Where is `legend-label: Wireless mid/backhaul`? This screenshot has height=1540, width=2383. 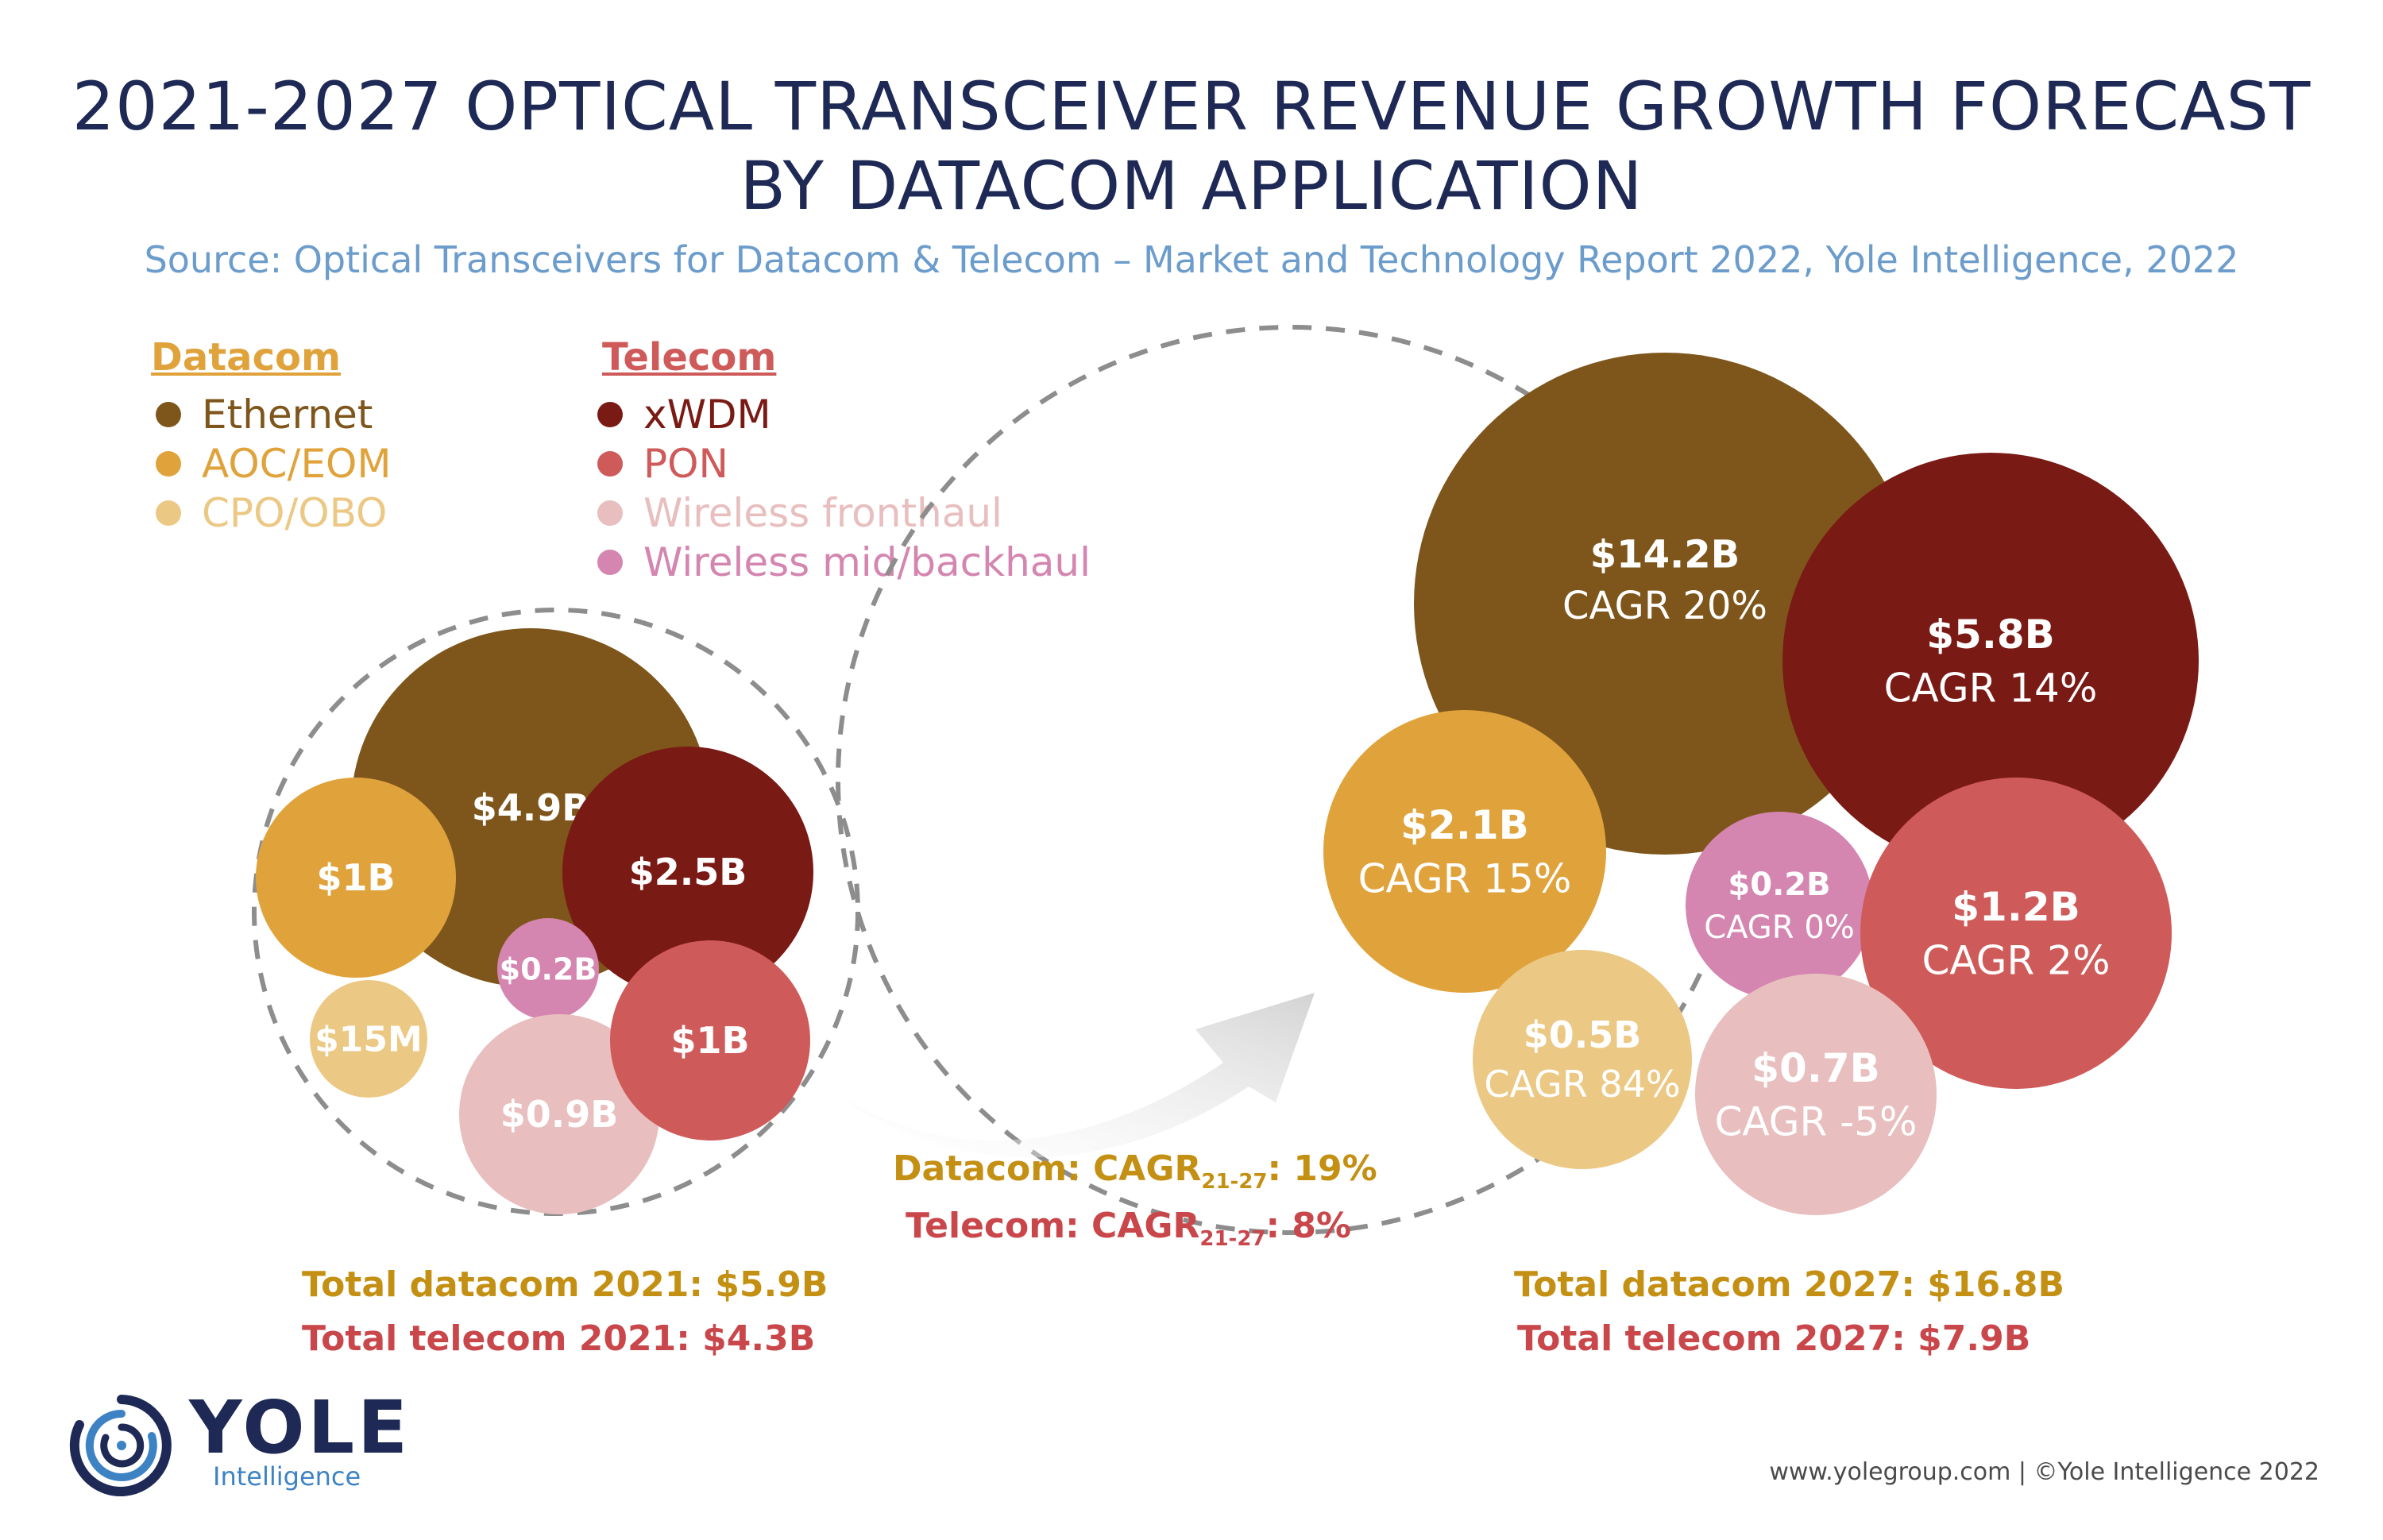
legend-label: Wireless mid/backhaul is located at coordinates (867, 562).